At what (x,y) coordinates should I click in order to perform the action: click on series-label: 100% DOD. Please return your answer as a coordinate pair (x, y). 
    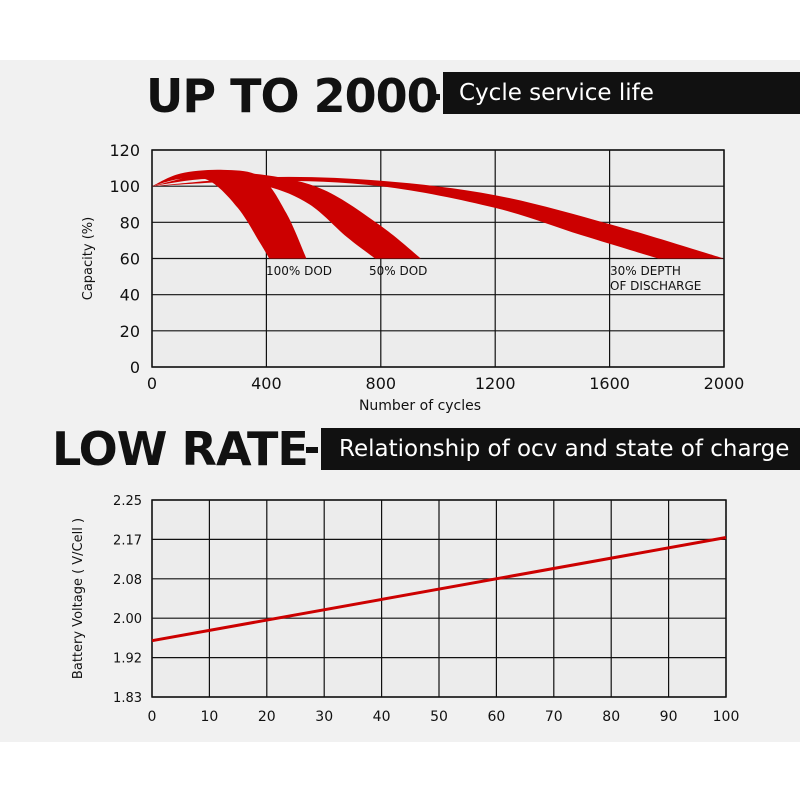
    Looking at the image, I should click on (299, 271).